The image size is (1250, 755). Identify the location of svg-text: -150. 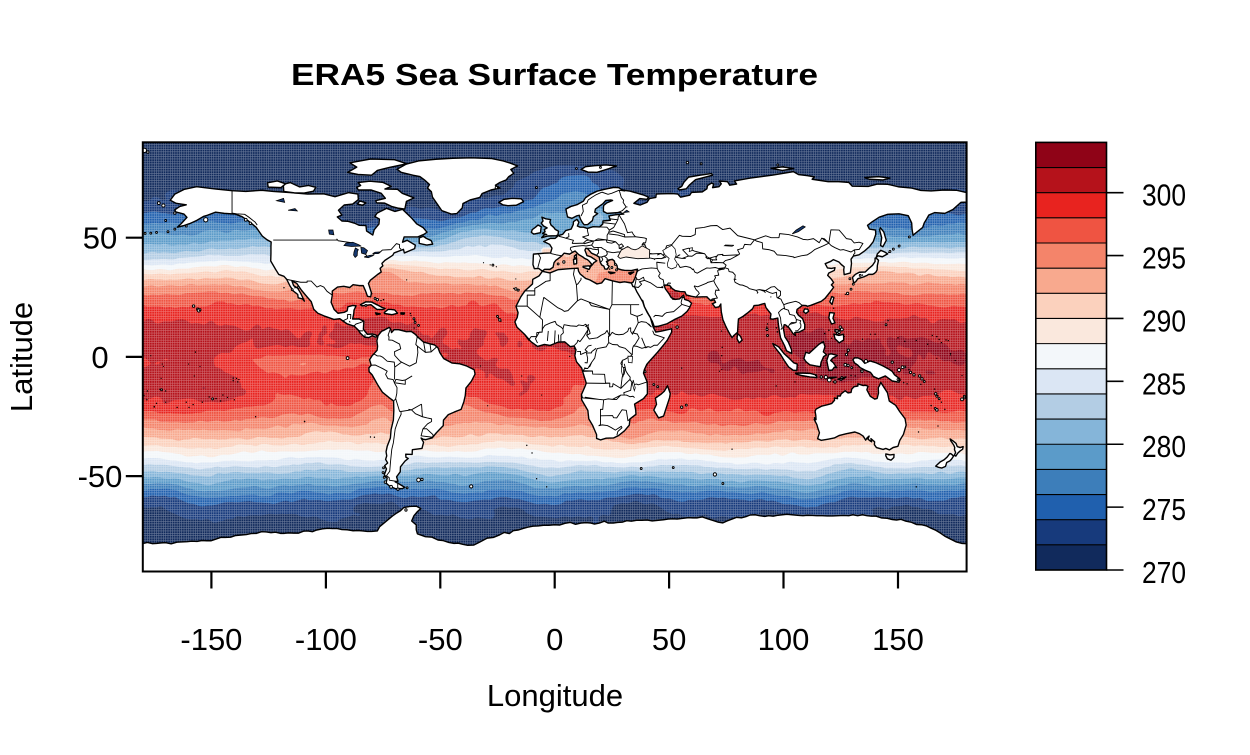
(211, 639).